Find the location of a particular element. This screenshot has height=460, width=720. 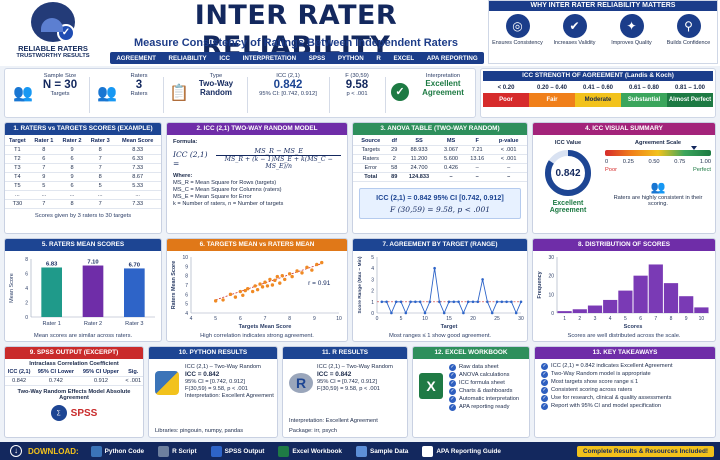

download-sample-data: Sample Data is located at coordinates (381, 451).